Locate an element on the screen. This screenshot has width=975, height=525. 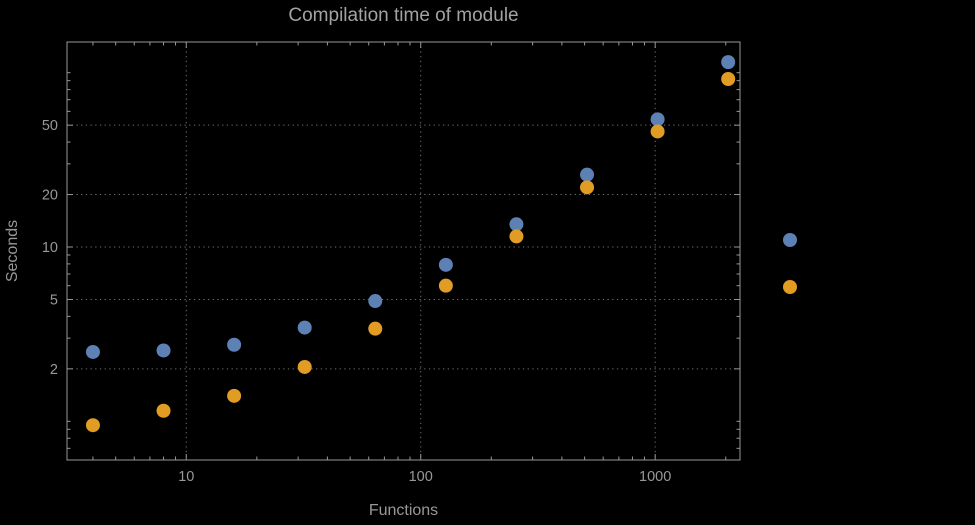
chart-title: Compilation time of module is located at coordinates (403, 15).